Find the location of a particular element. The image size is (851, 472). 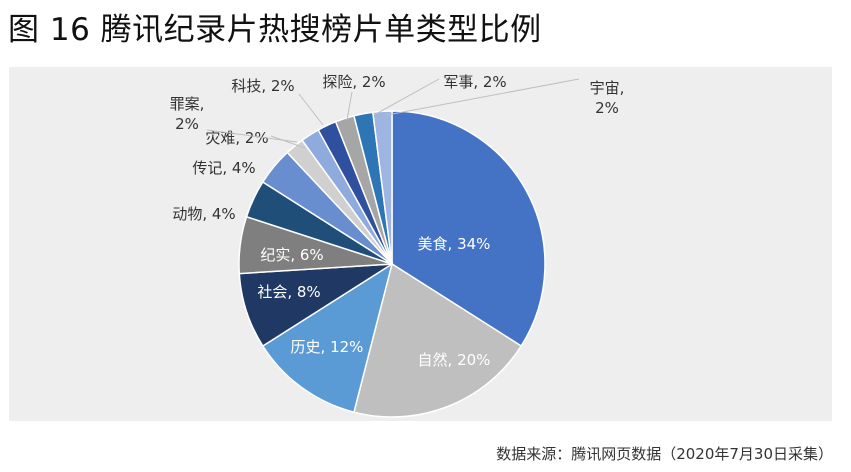

data-label-历史: 历史, 12% is located at coordinates (327, 347).